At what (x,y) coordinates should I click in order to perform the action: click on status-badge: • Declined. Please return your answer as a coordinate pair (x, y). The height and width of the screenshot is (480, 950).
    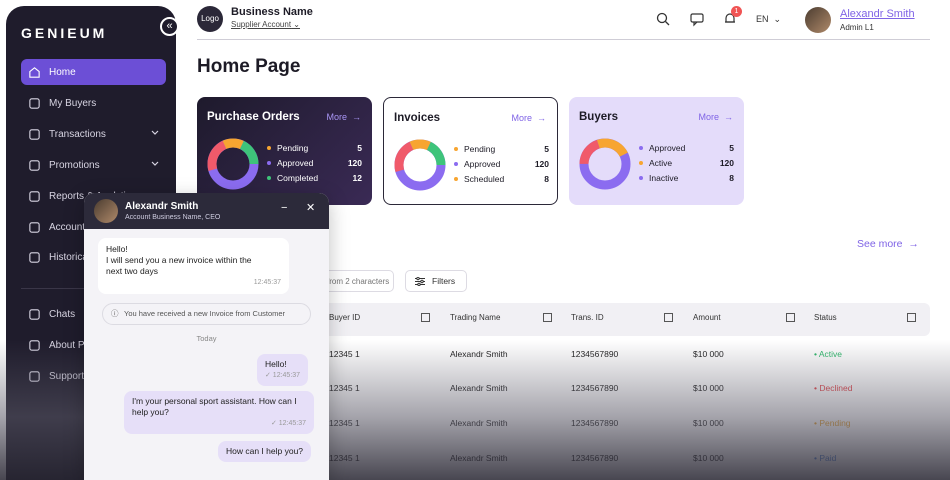
    Looking at the image, I should click on (833, 388).